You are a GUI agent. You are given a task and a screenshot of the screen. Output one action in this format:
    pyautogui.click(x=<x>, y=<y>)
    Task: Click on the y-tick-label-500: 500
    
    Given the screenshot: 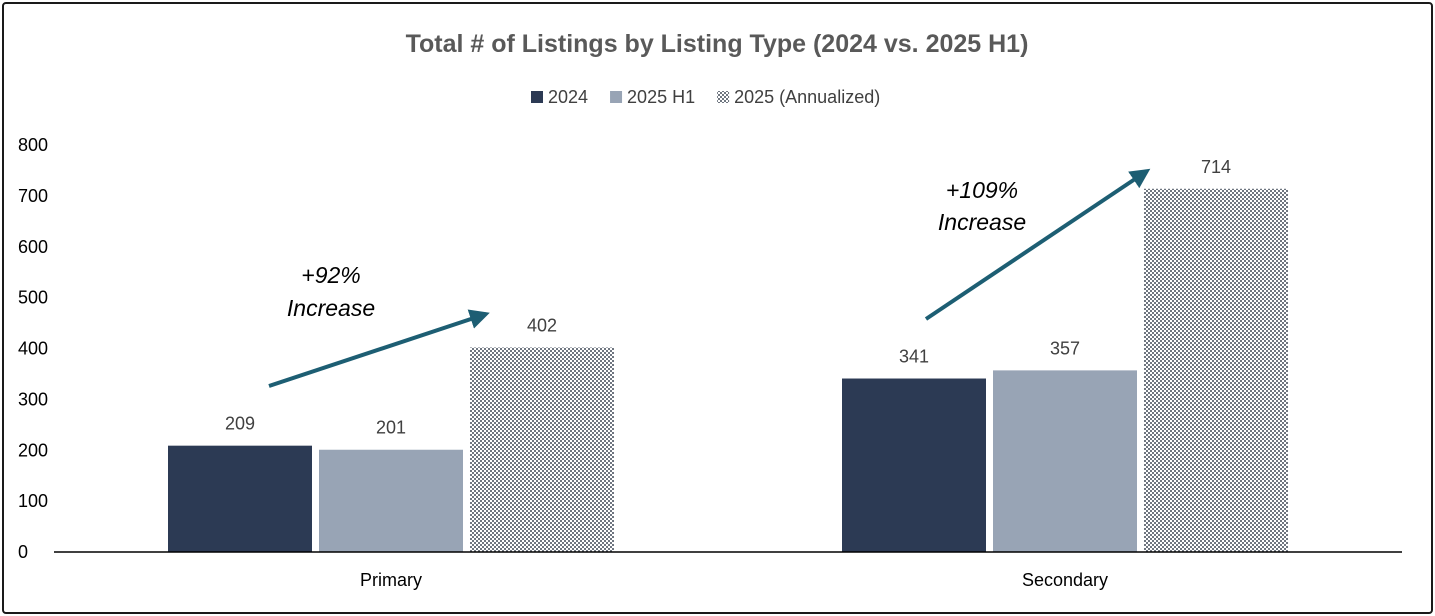 What is the action you would take?
    pyautogui.click(x=33, y=298)
    